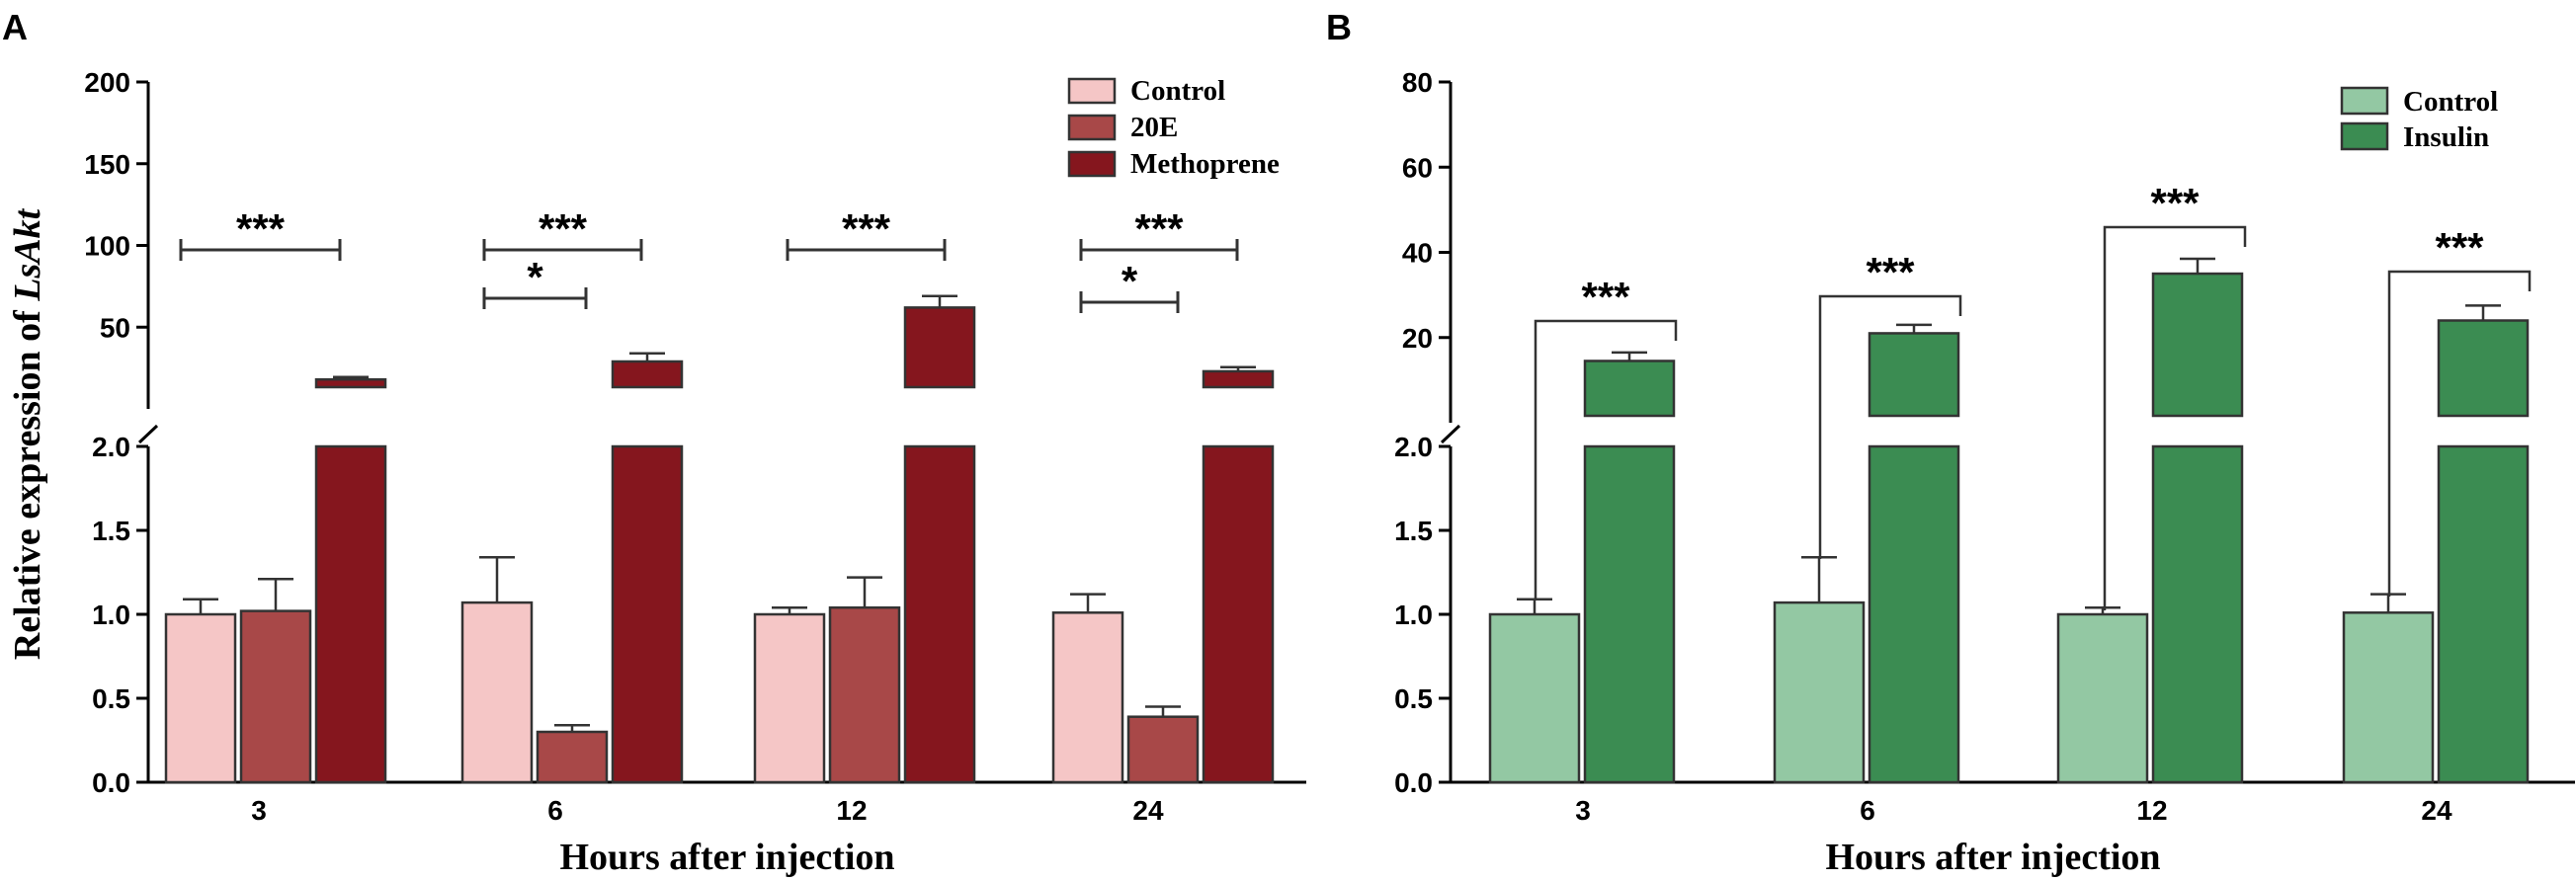  Describe the element at coordinates (115, 327) in the screenshot. I see `y-tick-label: 50` at that location.